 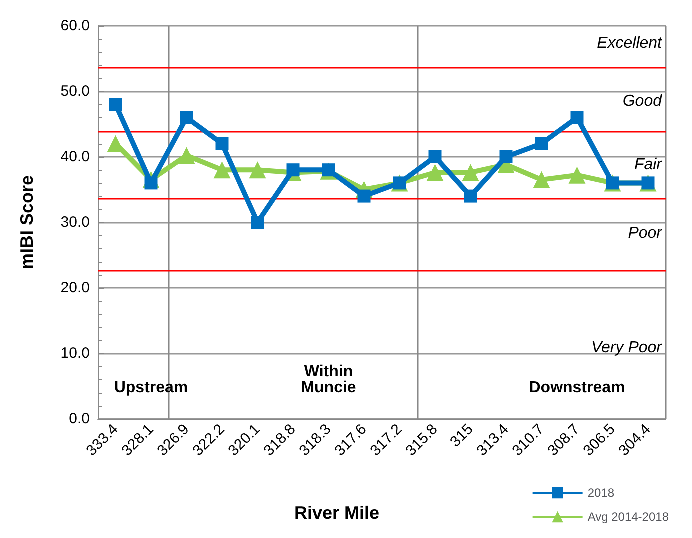 What do you see at coordinates (462, 435) in the screenshot?
I see `x-tick-label: 315` at bounding box center [462, 435].